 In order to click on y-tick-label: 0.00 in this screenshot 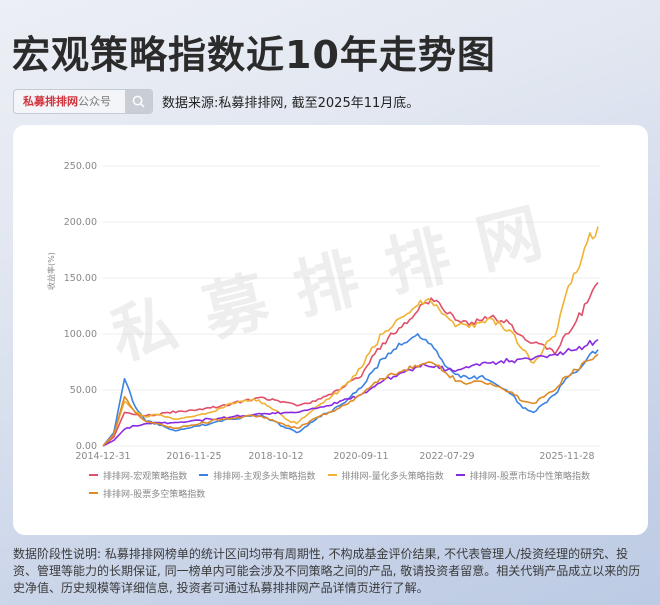, I will do `click(86, 446)`.